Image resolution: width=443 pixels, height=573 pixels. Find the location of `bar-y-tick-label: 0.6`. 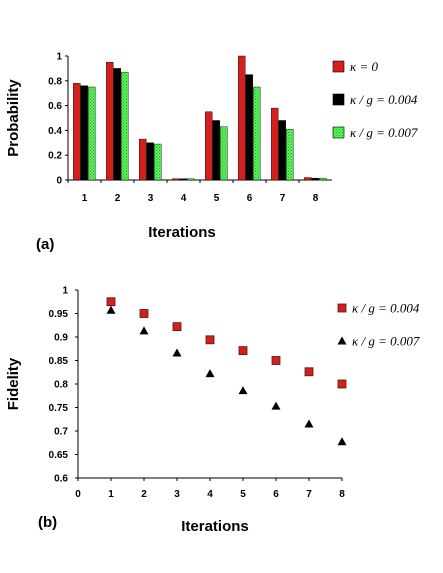

bar-y-tick-label: 0.6 is located at coordinates (55, 106).